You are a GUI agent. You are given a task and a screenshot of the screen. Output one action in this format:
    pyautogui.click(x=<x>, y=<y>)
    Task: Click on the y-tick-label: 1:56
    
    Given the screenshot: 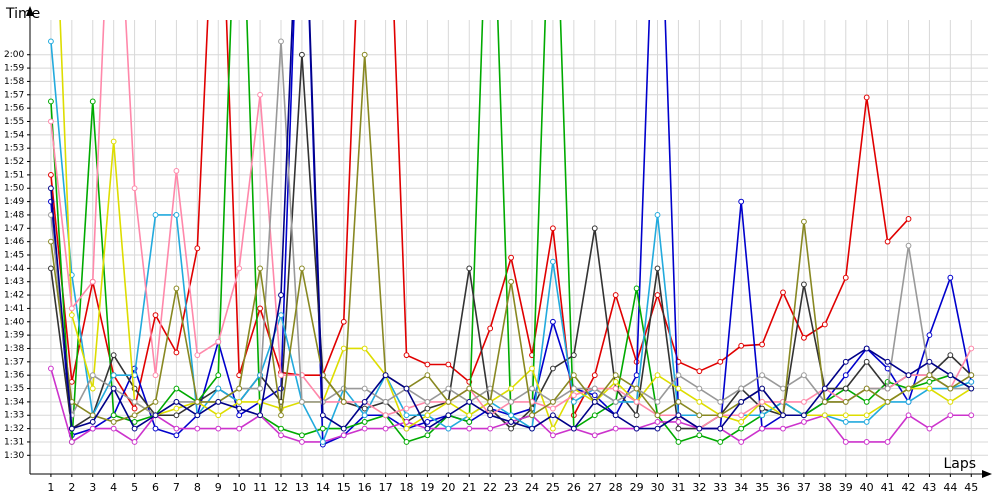 What is the action you would take?
    pyautogui.click(x=14, y=109)
    